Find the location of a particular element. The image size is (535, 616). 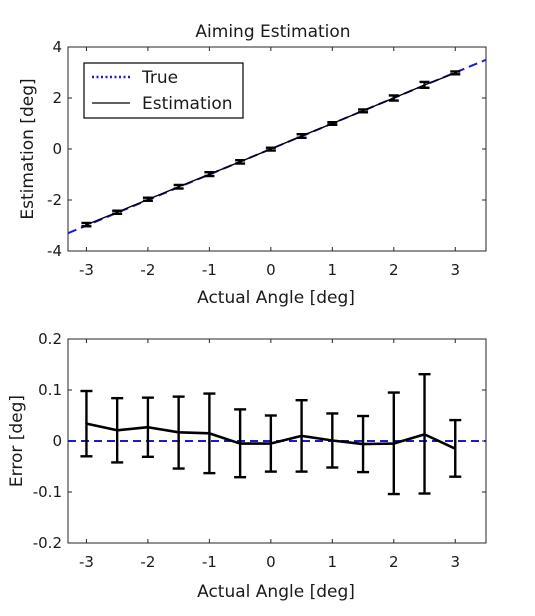

error-ylabel: Error [deg] is located at coordinates (17, 441).